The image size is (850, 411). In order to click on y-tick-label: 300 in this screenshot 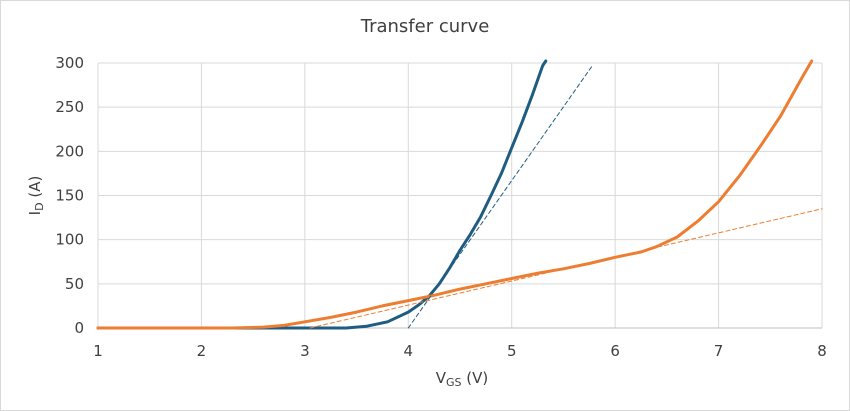, I will do `click(69, 63)`.